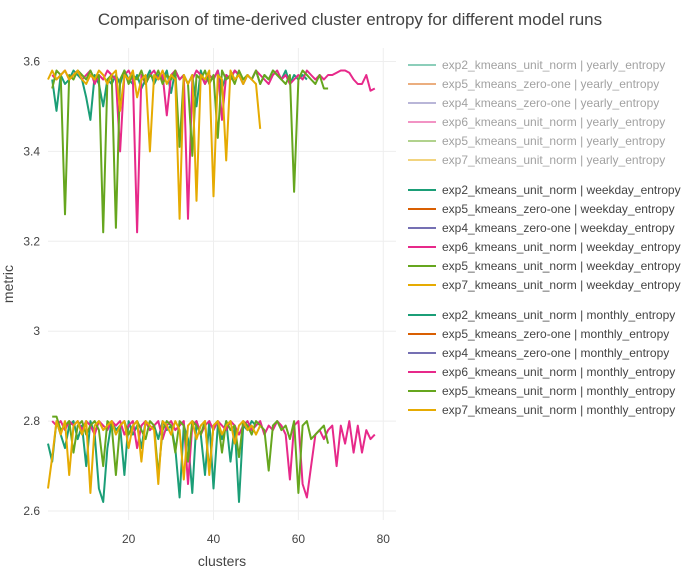  I want to click on legend-label: exp2_kmeans_unit_norm | weekday_entropy, so click(561, 190).